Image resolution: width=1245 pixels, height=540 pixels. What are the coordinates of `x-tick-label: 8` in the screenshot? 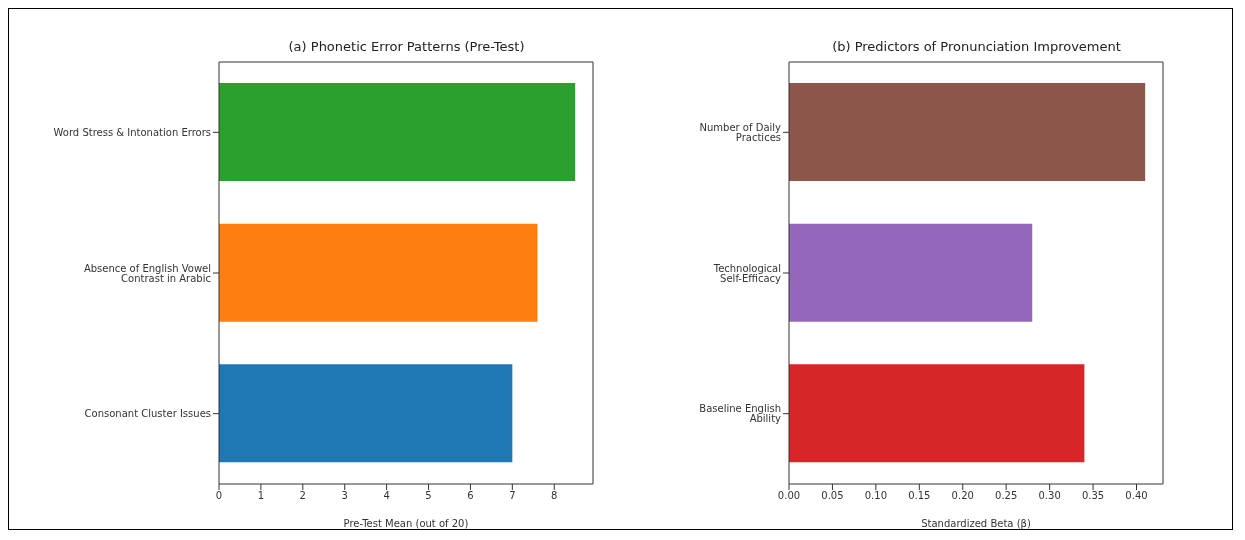 It's located at (554, 496).